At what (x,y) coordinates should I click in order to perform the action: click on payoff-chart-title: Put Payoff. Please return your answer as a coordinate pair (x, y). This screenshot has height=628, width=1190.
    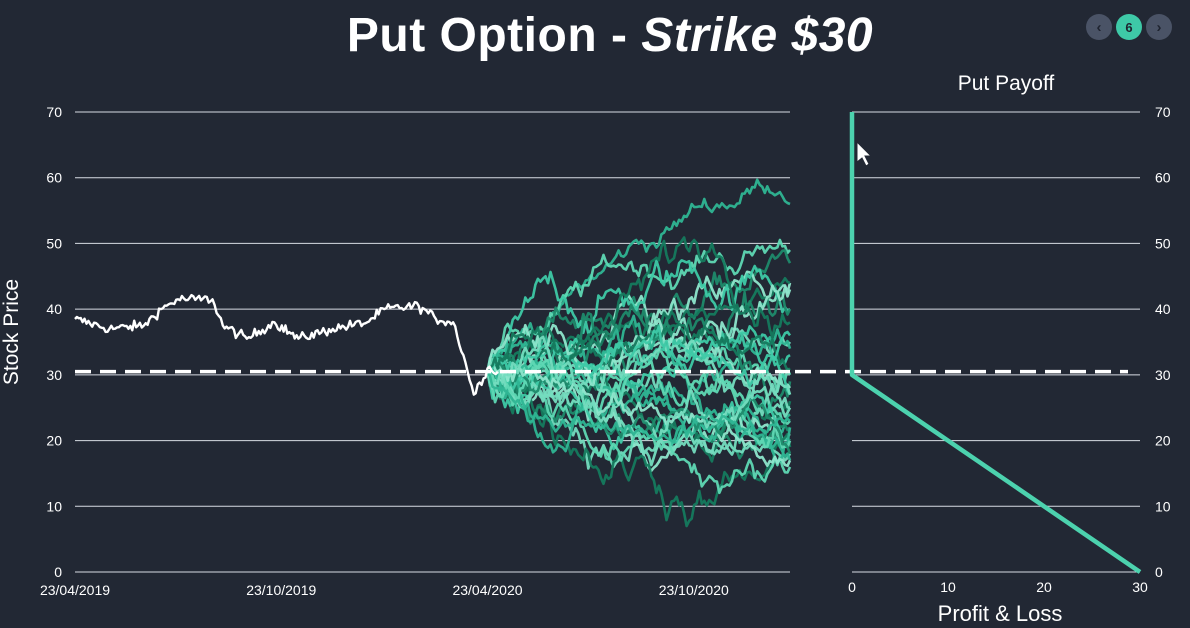
    Looking at the image, I should click on (1006, 83).